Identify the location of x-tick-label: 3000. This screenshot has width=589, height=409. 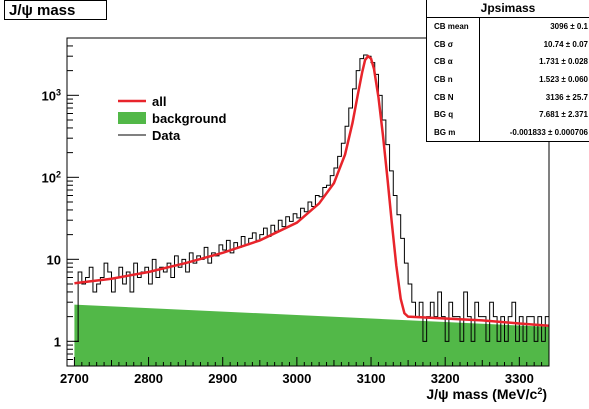
(296, 378).